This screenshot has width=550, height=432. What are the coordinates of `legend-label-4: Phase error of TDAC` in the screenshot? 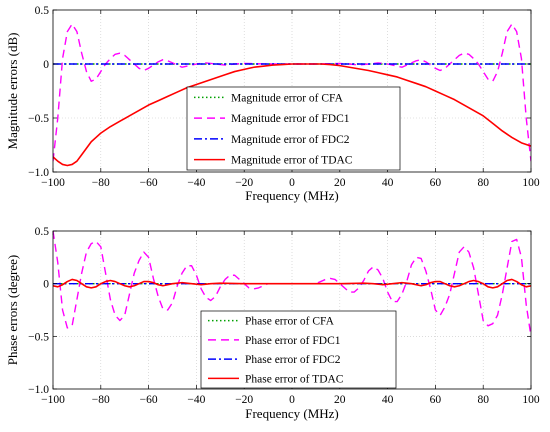 It's located at (294, 379).